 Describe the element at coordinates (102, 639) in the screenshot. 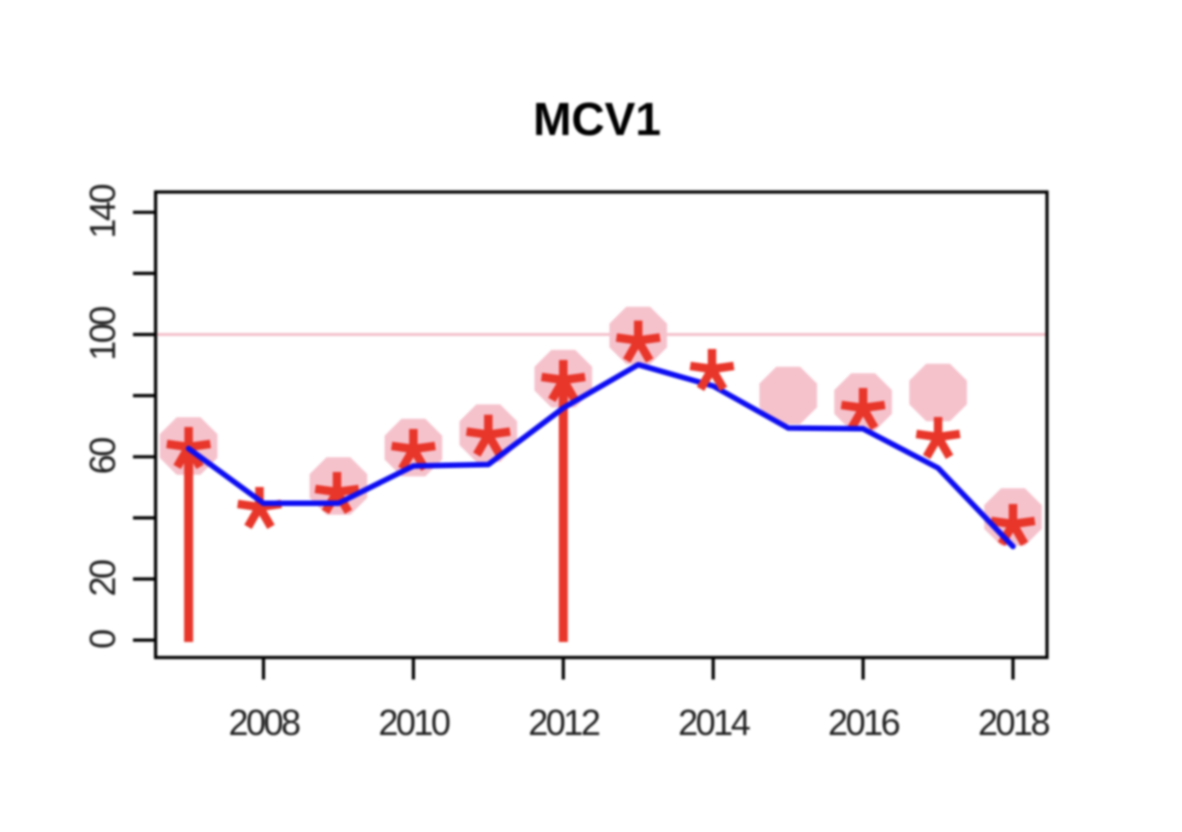

I see `svg-text: 0` at that location.